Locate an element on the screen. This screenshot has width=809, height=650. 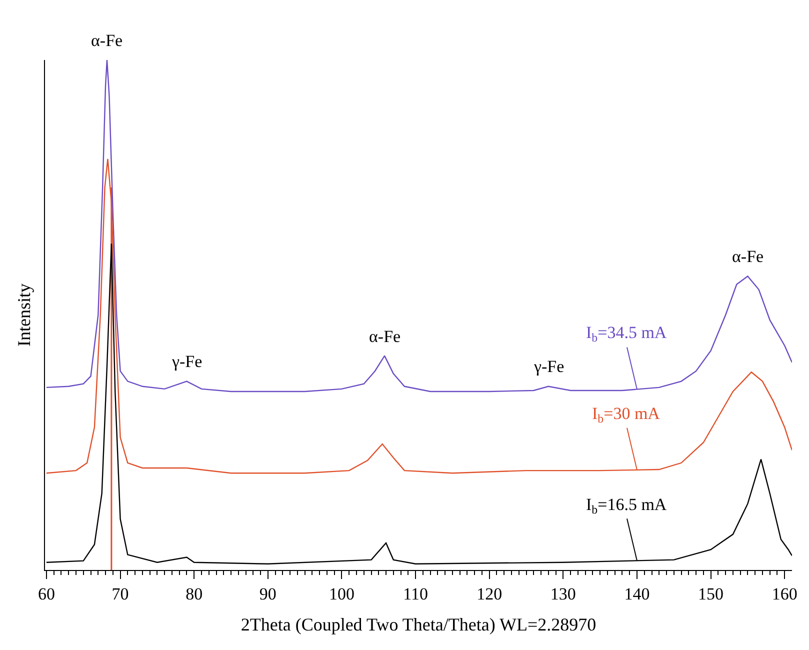
text: I$_{b}$=30 mA is located at coordinates (626, 415).